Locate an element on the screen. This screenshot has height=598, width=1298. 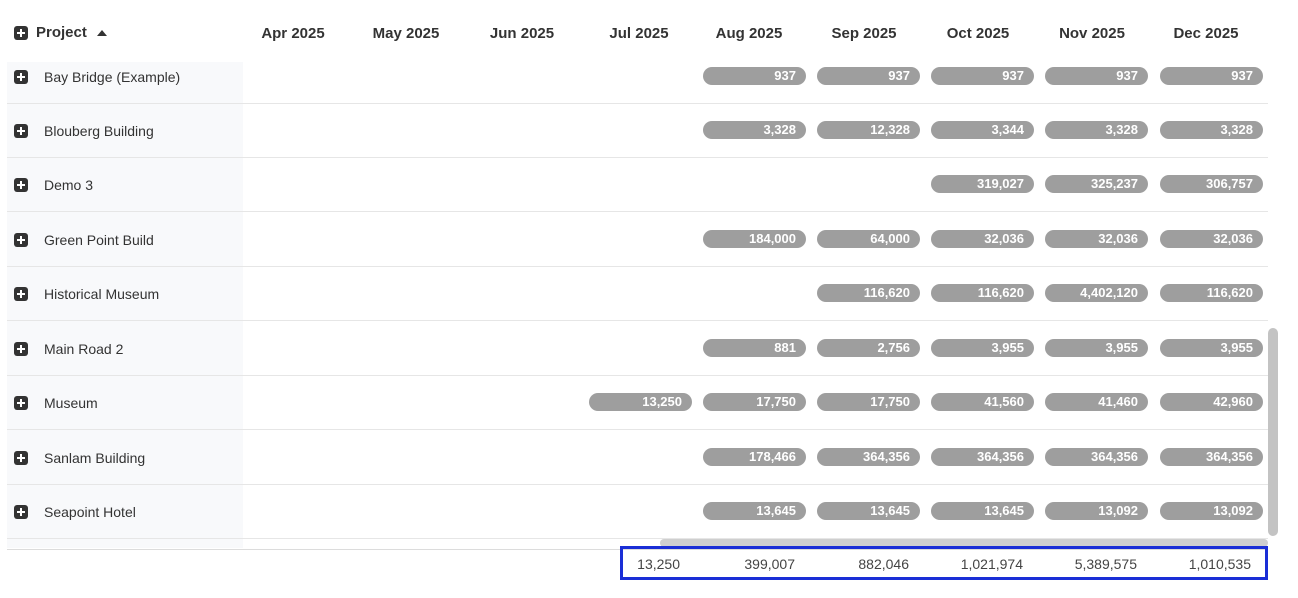
month-header-2: Jun 2025 is located at coordinates (522, 33).